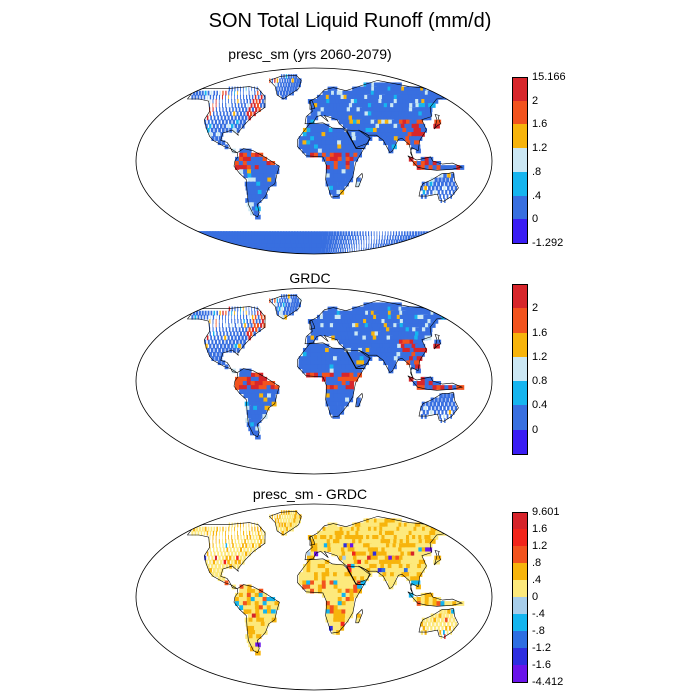  I want to click on coastline-south-america, so click(256, 183).